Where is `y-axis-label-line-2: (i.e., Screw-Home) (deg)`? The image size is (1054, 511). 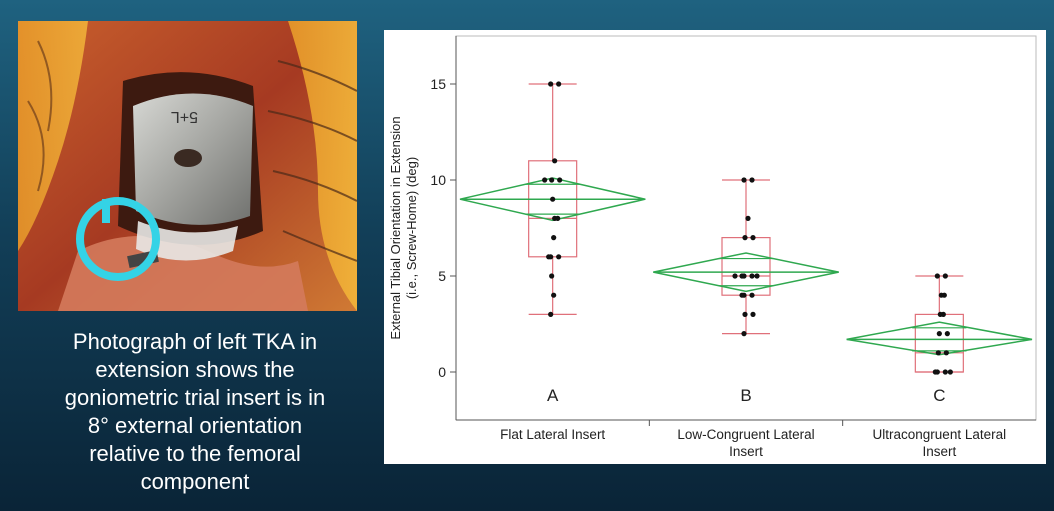 y-axis-label-line-2: (i.e., Screw-Home) (deg) is located at coordinates (411, 228).